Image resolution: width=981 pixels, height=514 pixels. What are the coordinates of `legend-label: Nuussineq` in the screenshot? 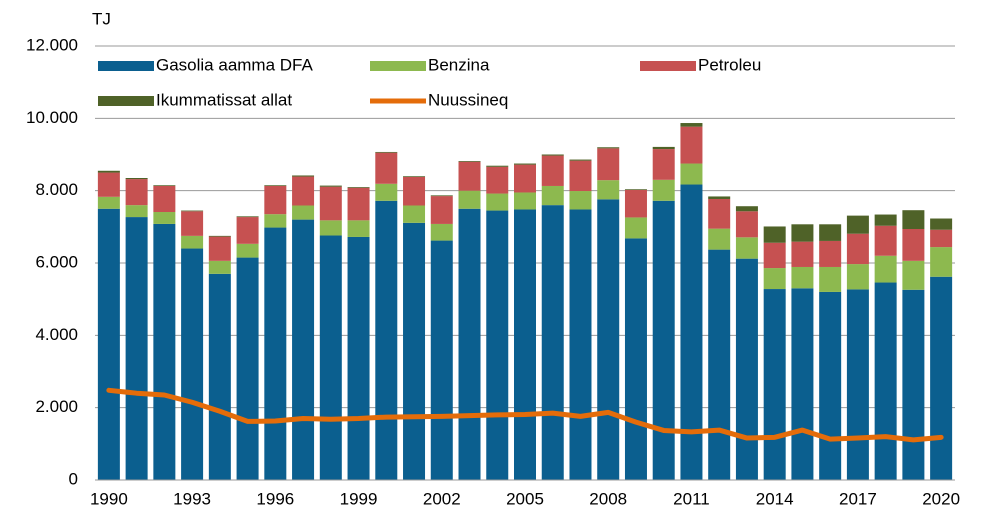 It's located at (468, 99).